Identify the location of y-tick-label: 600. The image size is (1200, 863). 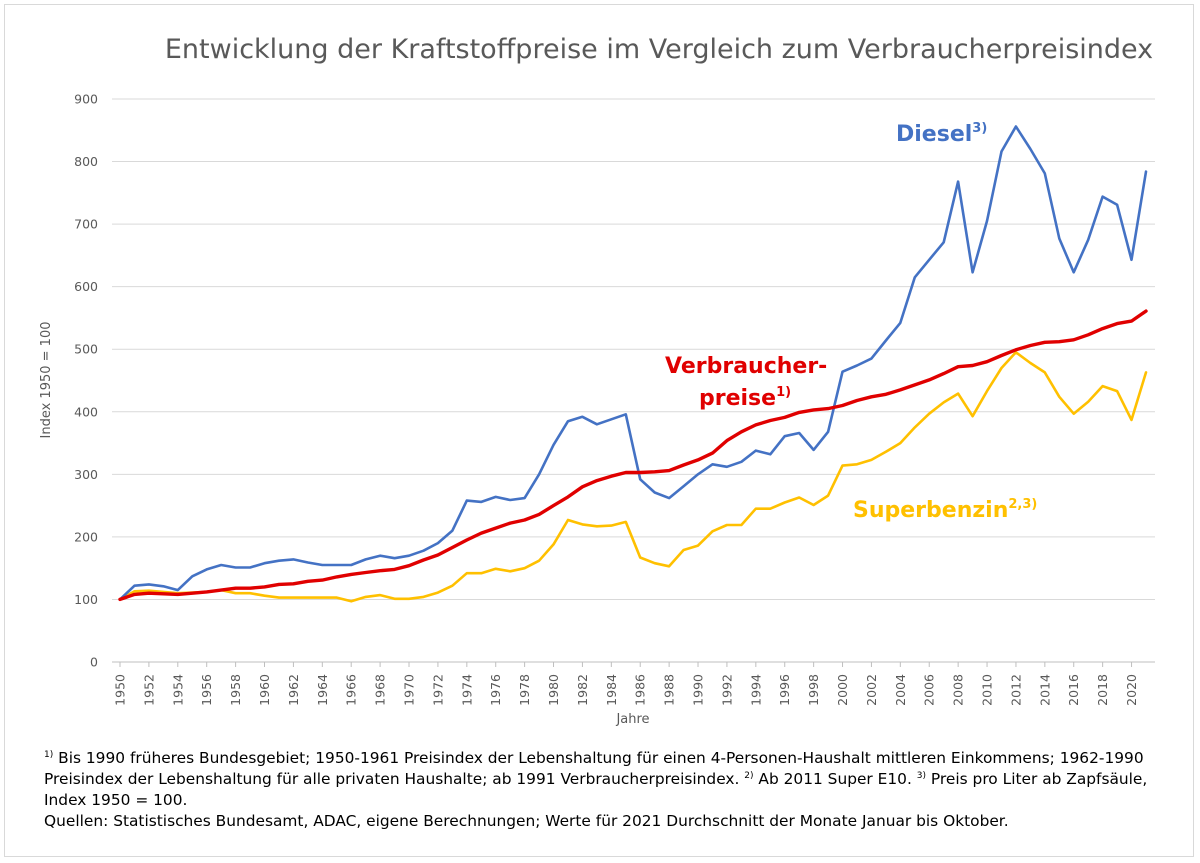
(86, 286).